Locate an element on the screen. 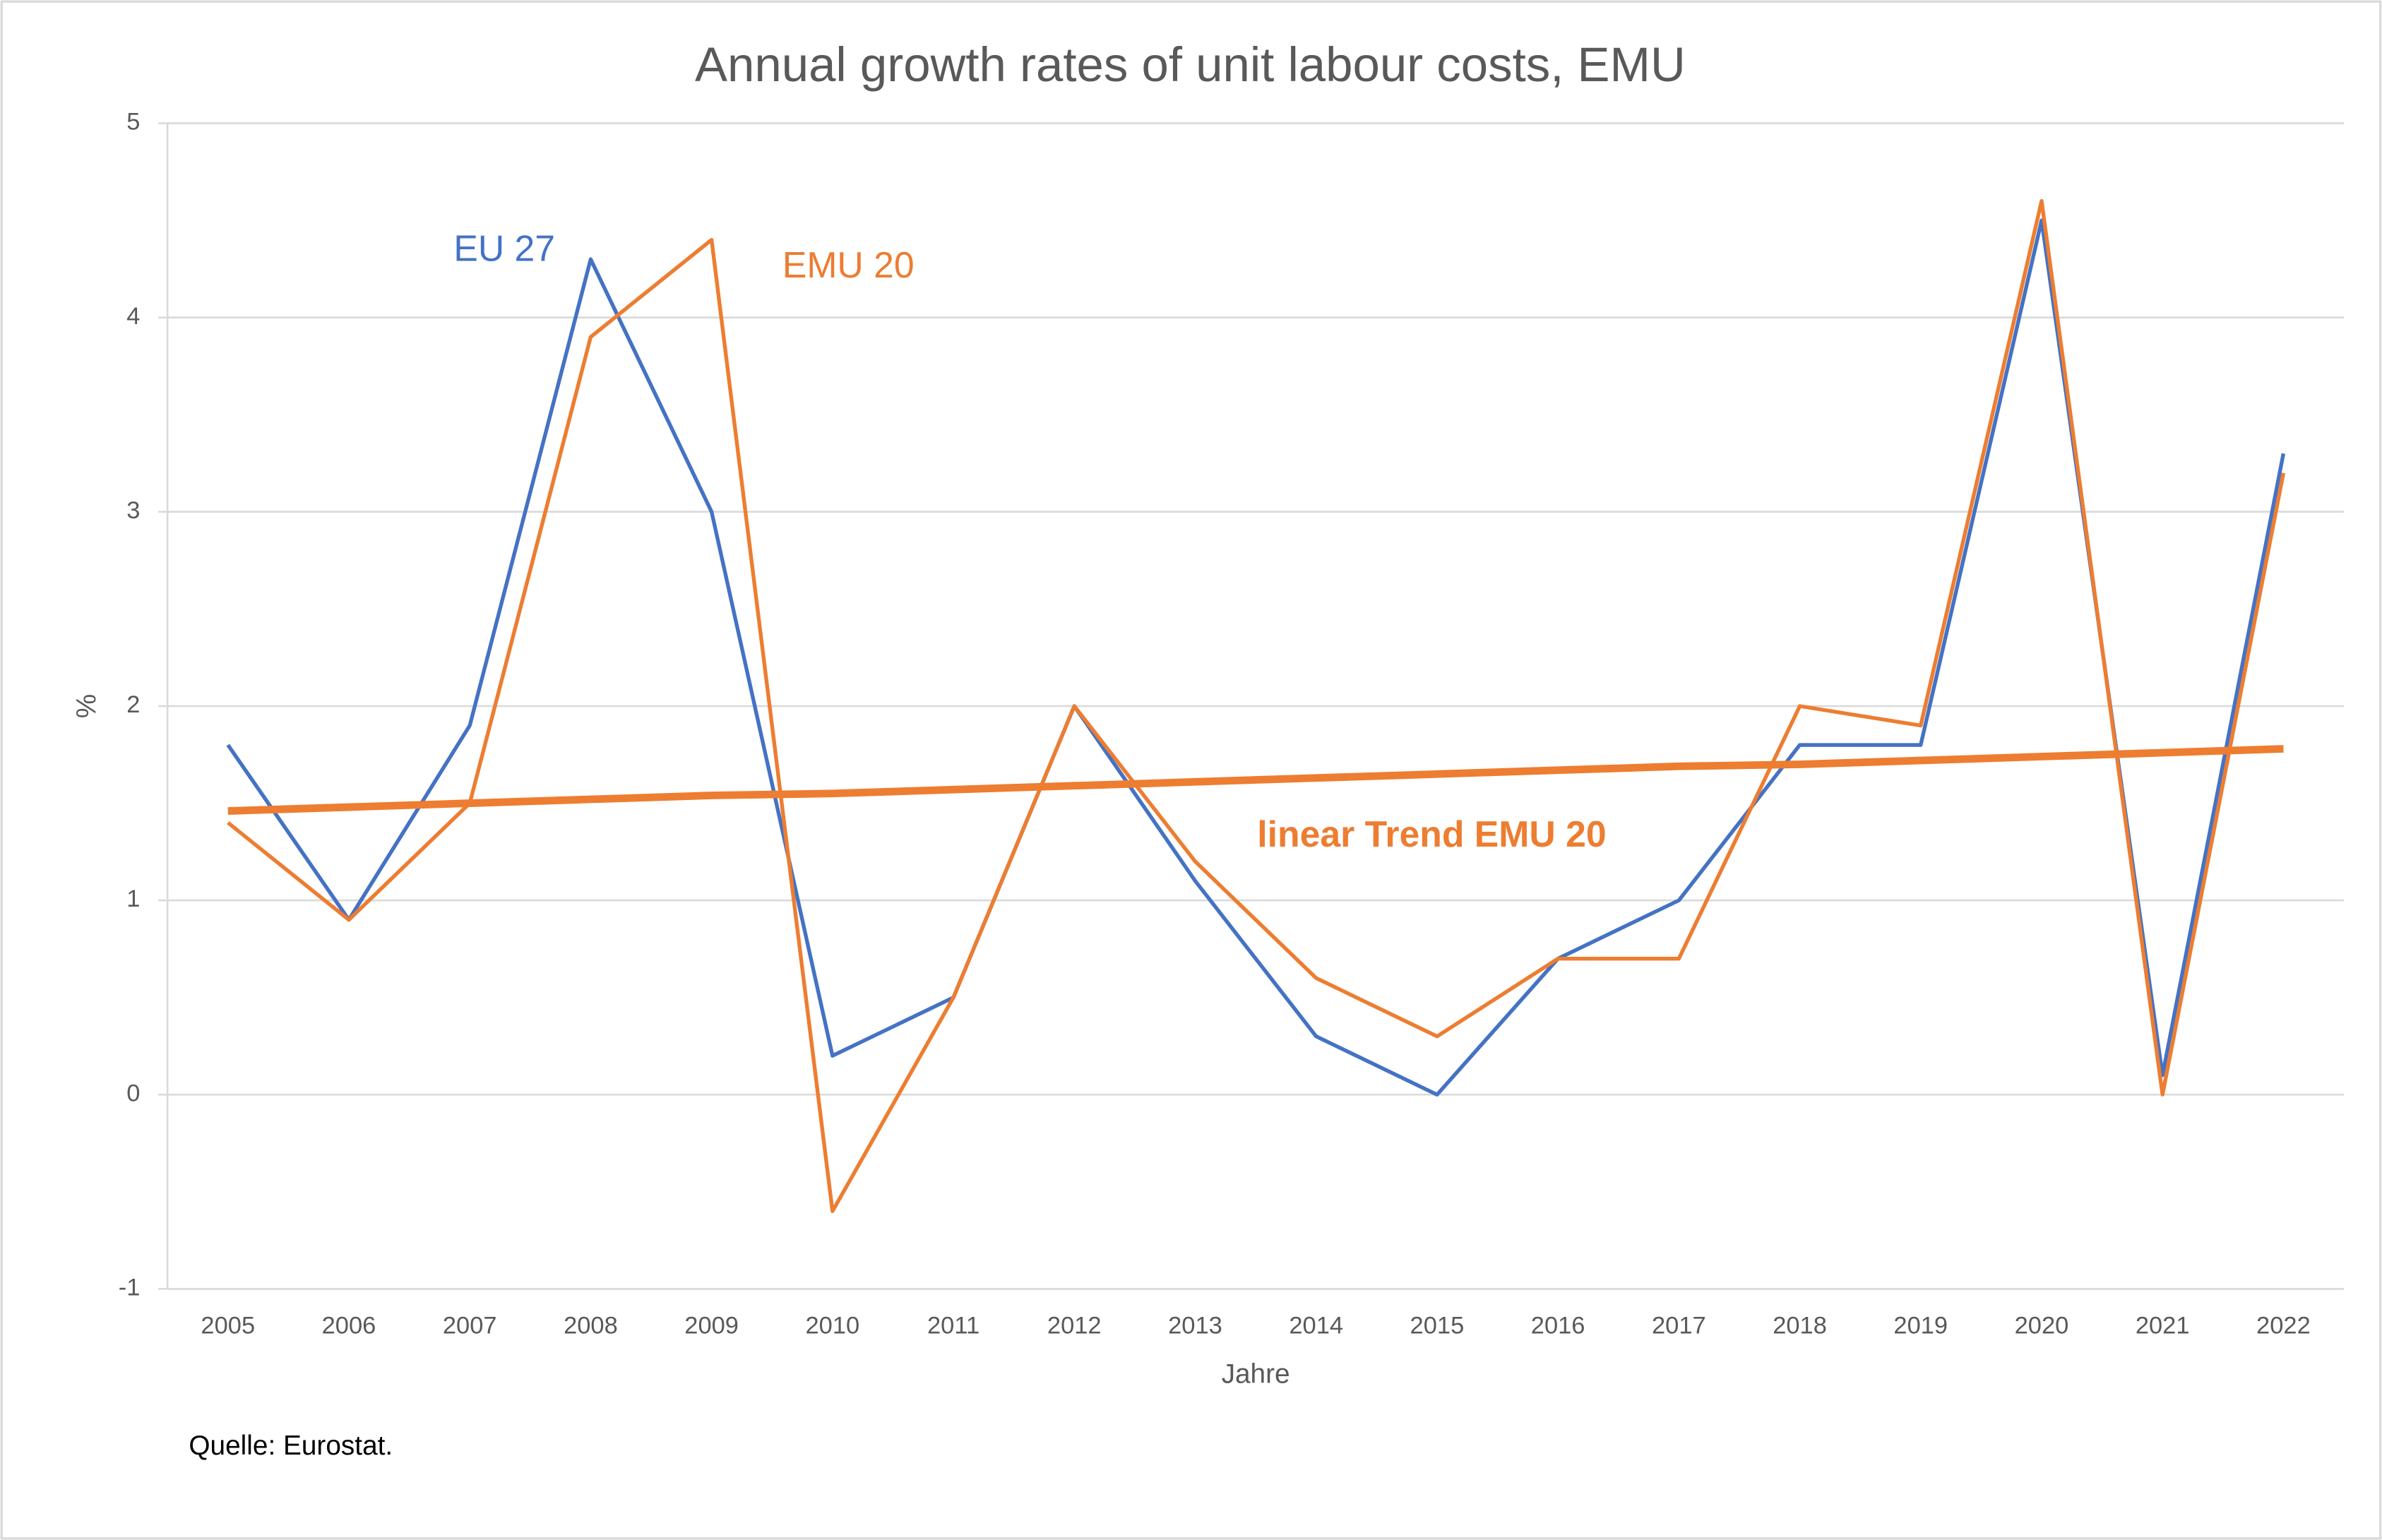  x-tick-label: 2005 is located at coordinates (228, 1325).